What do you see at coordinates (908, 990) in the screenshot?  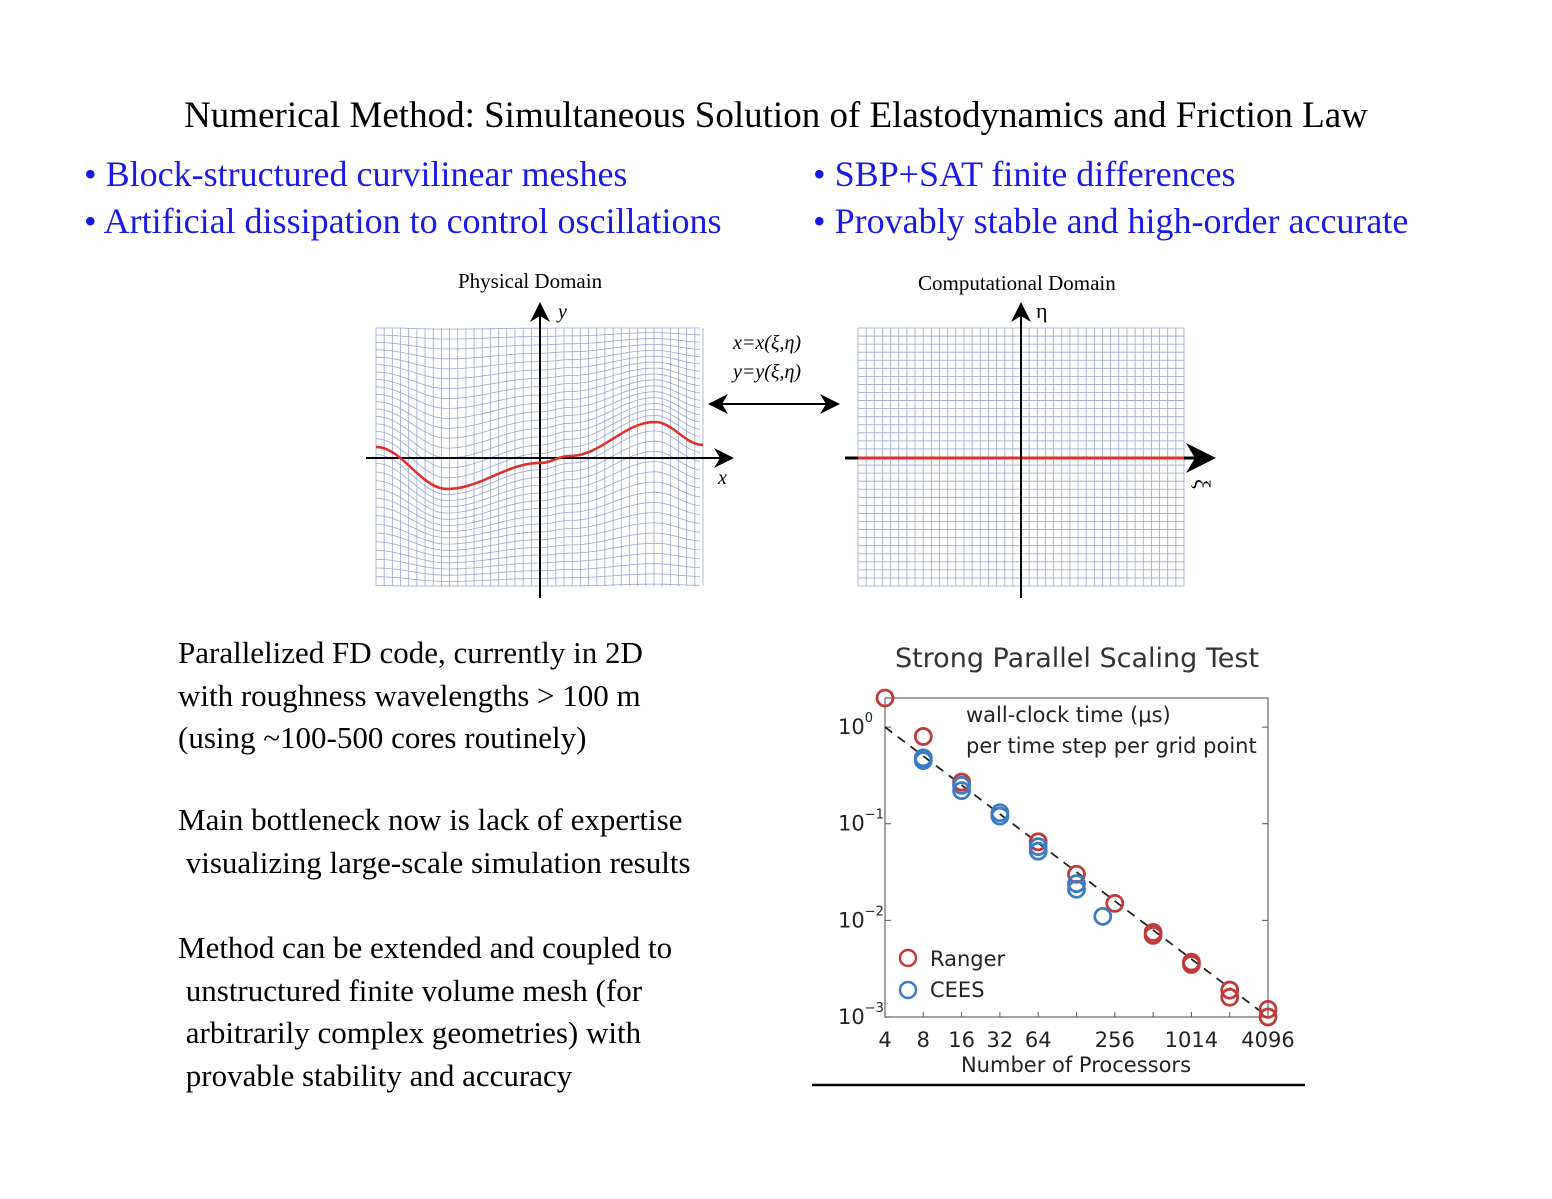 I see `legend-marker-cees` at bounding box center [908, 990].